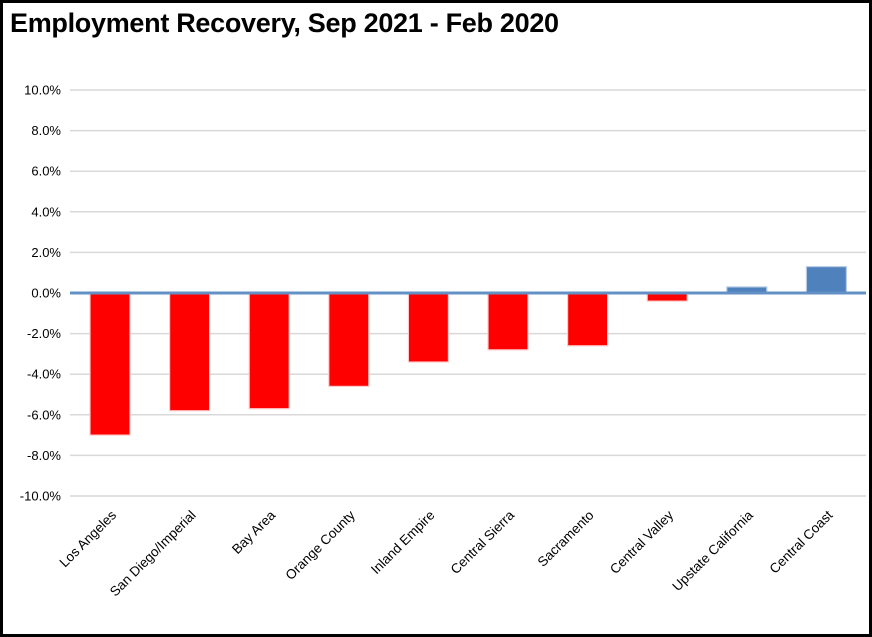 Image resolution: width=872 pixels, height=637 pixels. Describe the element at coordinates (41, 496) in the screenshot. I see `y-axis-tick-label: -10.0%` at that location.